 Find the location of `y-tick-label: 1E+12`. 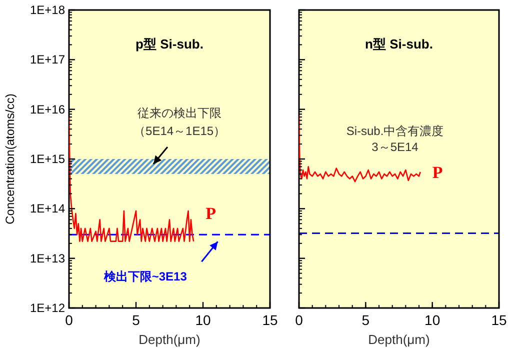

y-tick-label: 1E+12 is located at coordinates (48, 308).